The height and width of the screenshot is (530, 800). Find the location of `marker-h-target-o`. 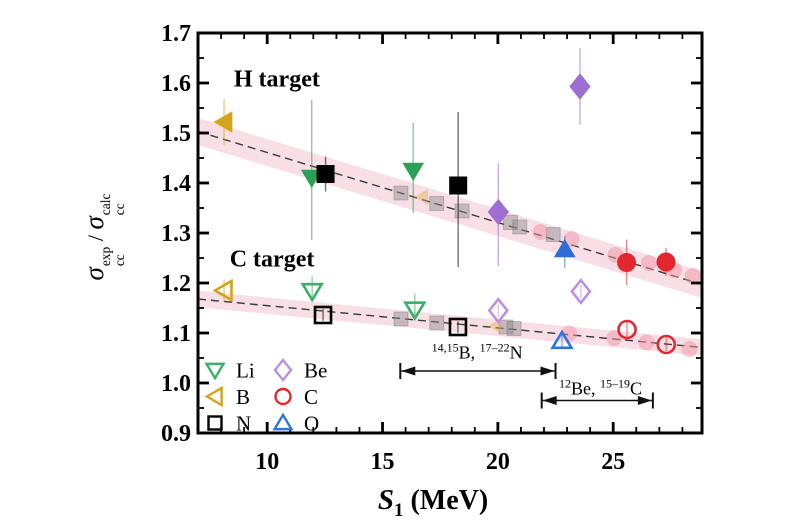

marker-h-target-o is located at coordinates (564, 248).